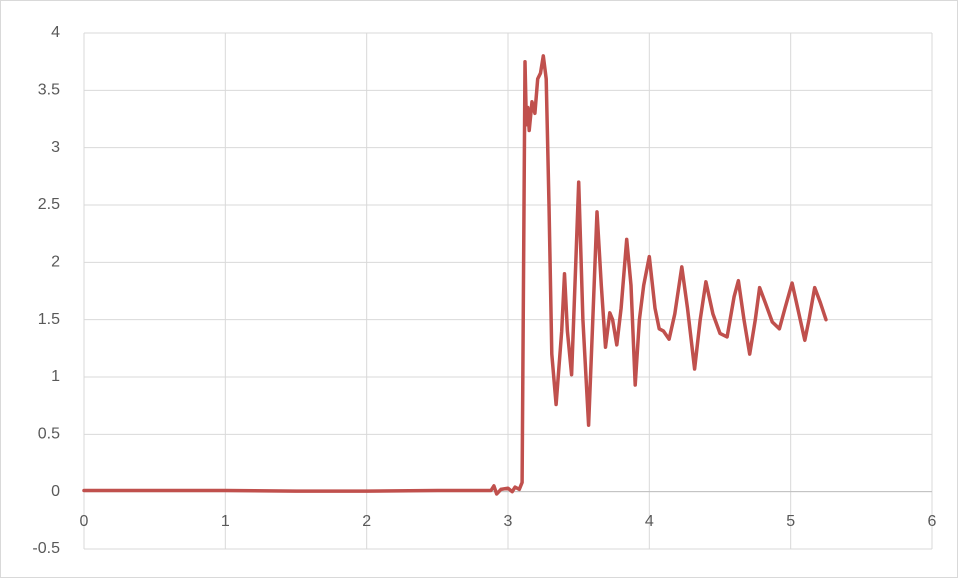 This screenshot has width=959, height=579. I want to click on x-tick-label: 4, so click(649, 521).